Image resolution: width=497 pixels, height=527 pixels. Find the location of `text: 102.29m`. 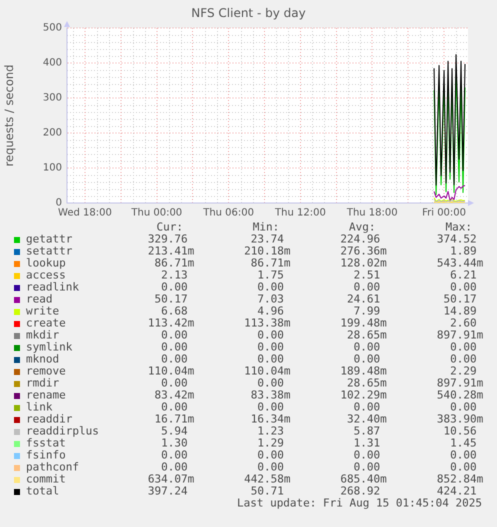

text: 102.29m is located at coordinates (364, 395).